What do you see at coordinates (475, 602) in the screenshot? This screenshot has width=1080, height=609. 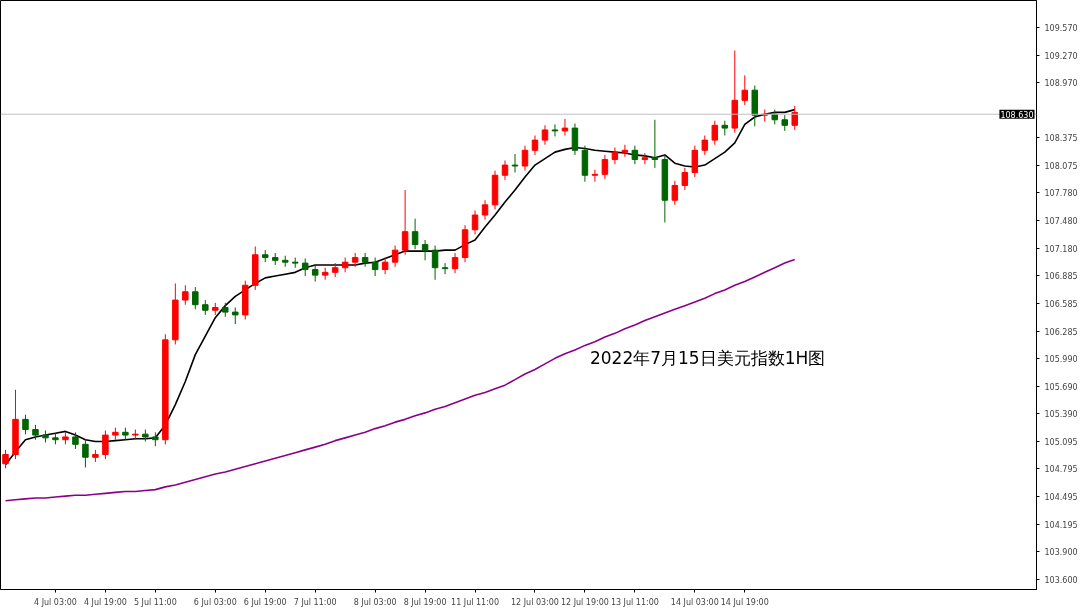 I see `x-tick-label: 11 Jul 11:00` at bounding box center [475, 602].